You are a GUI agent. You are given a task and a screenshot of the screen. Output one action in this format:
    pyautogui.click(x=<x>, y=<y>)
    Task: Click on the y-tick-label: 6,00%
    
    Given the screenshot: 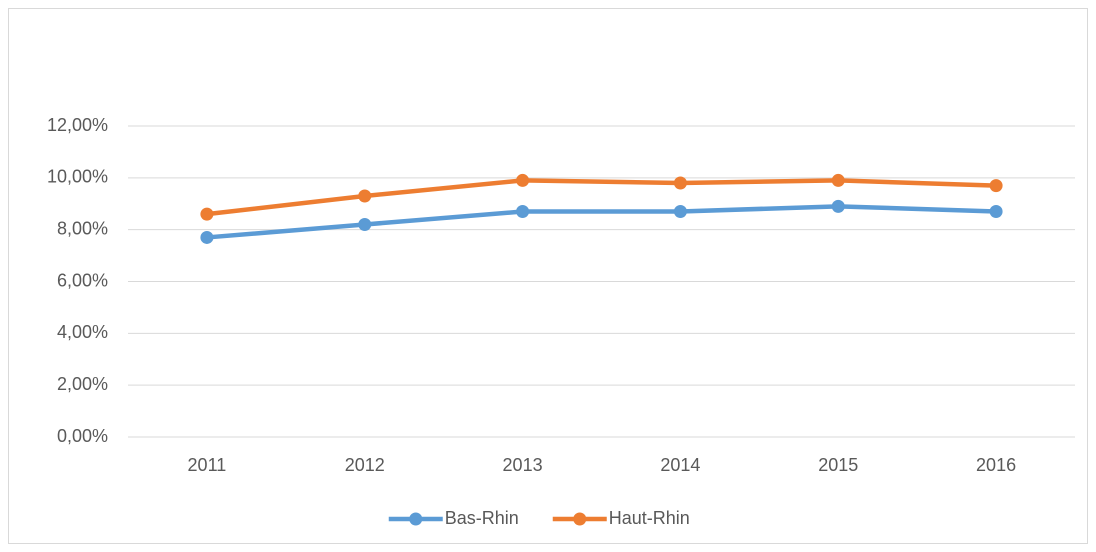 What is the action you would take?
    pyautogui.click(x=82, y=280)
    